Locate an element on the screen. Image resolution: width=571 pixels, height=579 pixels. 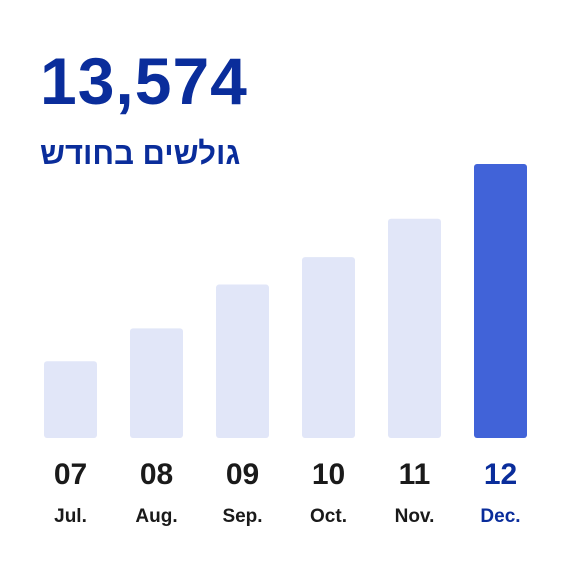
month-label-11: Nov. is located at coordinates (415, 516).